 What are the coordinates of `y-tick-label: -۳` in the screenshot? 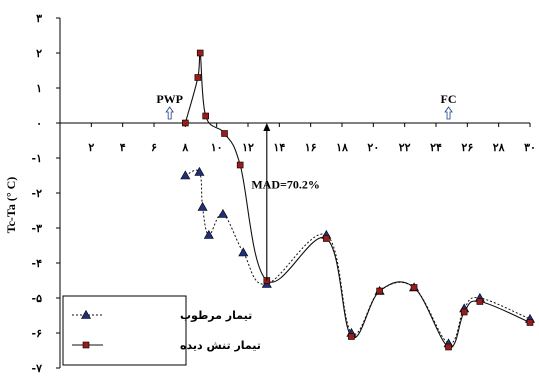 It's located at (37, 228).